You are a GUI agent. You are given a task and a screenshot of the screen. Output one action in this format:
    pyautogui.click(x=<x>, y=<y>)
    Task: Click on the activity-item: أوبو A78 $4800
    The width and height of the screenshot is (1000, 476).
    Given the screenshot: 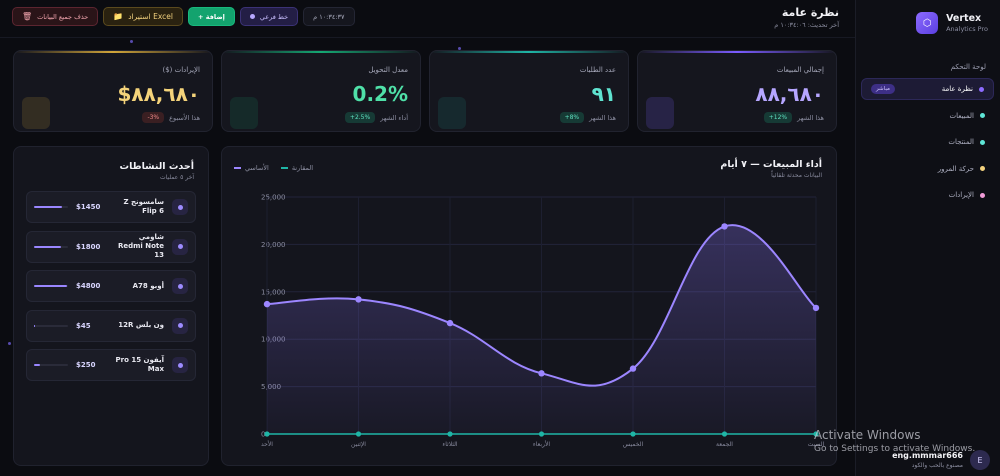 What is the action you would take?
    pyautogui.click(x=111, y=286)
    